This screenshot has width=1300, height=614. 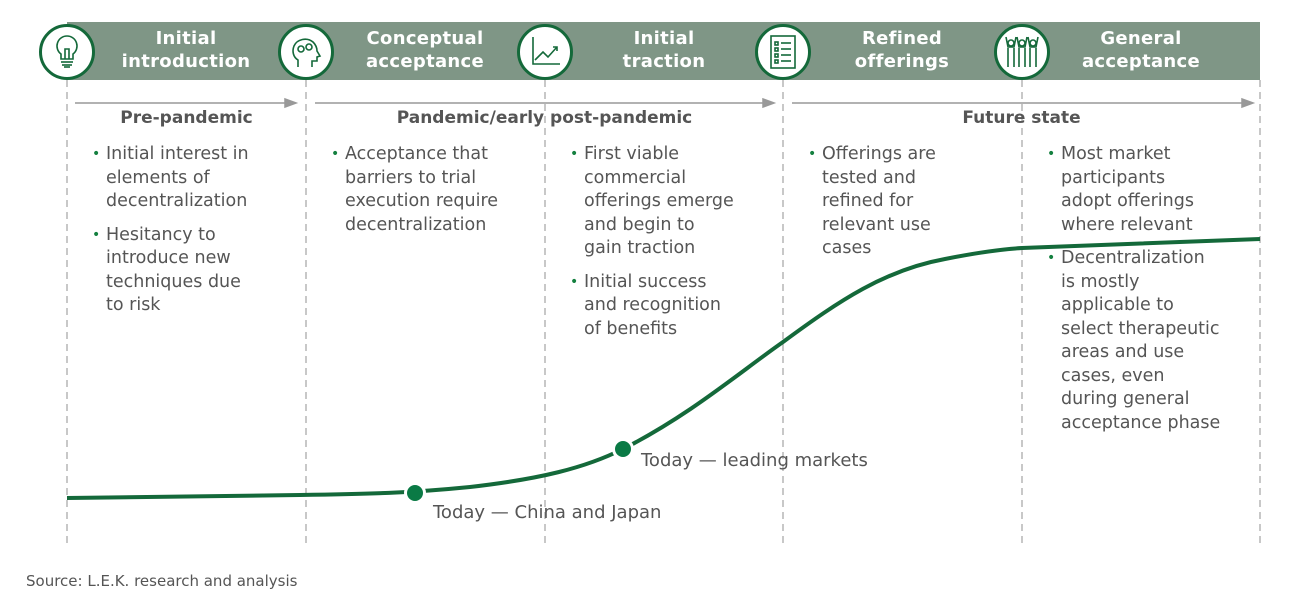 What do you see at coordinates (902, 50) in the screenshot?
I see `stage-title-refined-offerings: Refined offerings` at bounding box center [902, 50].